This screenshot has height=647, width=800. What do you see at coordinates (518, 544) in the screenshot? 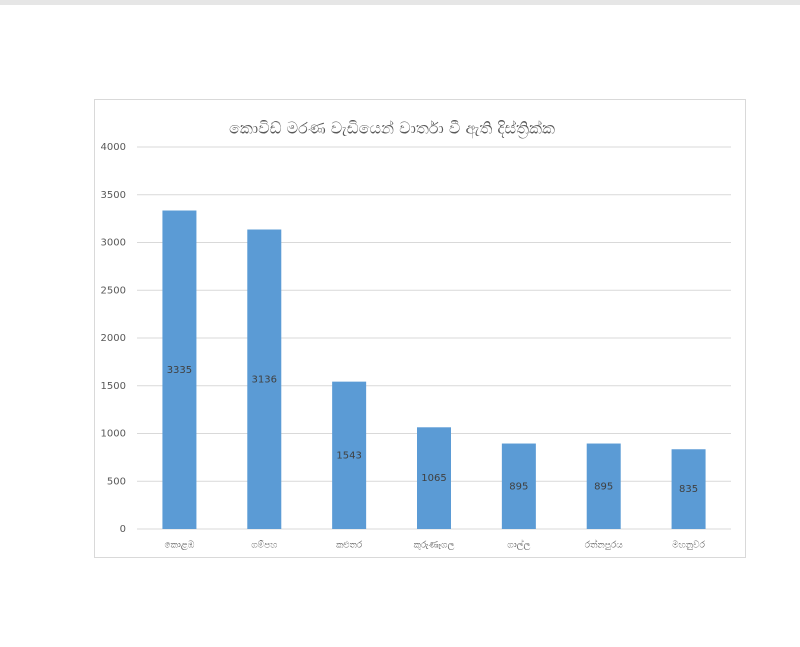
I see `x-tick-label: ගාල්ල` at bounding box center [518, 544].